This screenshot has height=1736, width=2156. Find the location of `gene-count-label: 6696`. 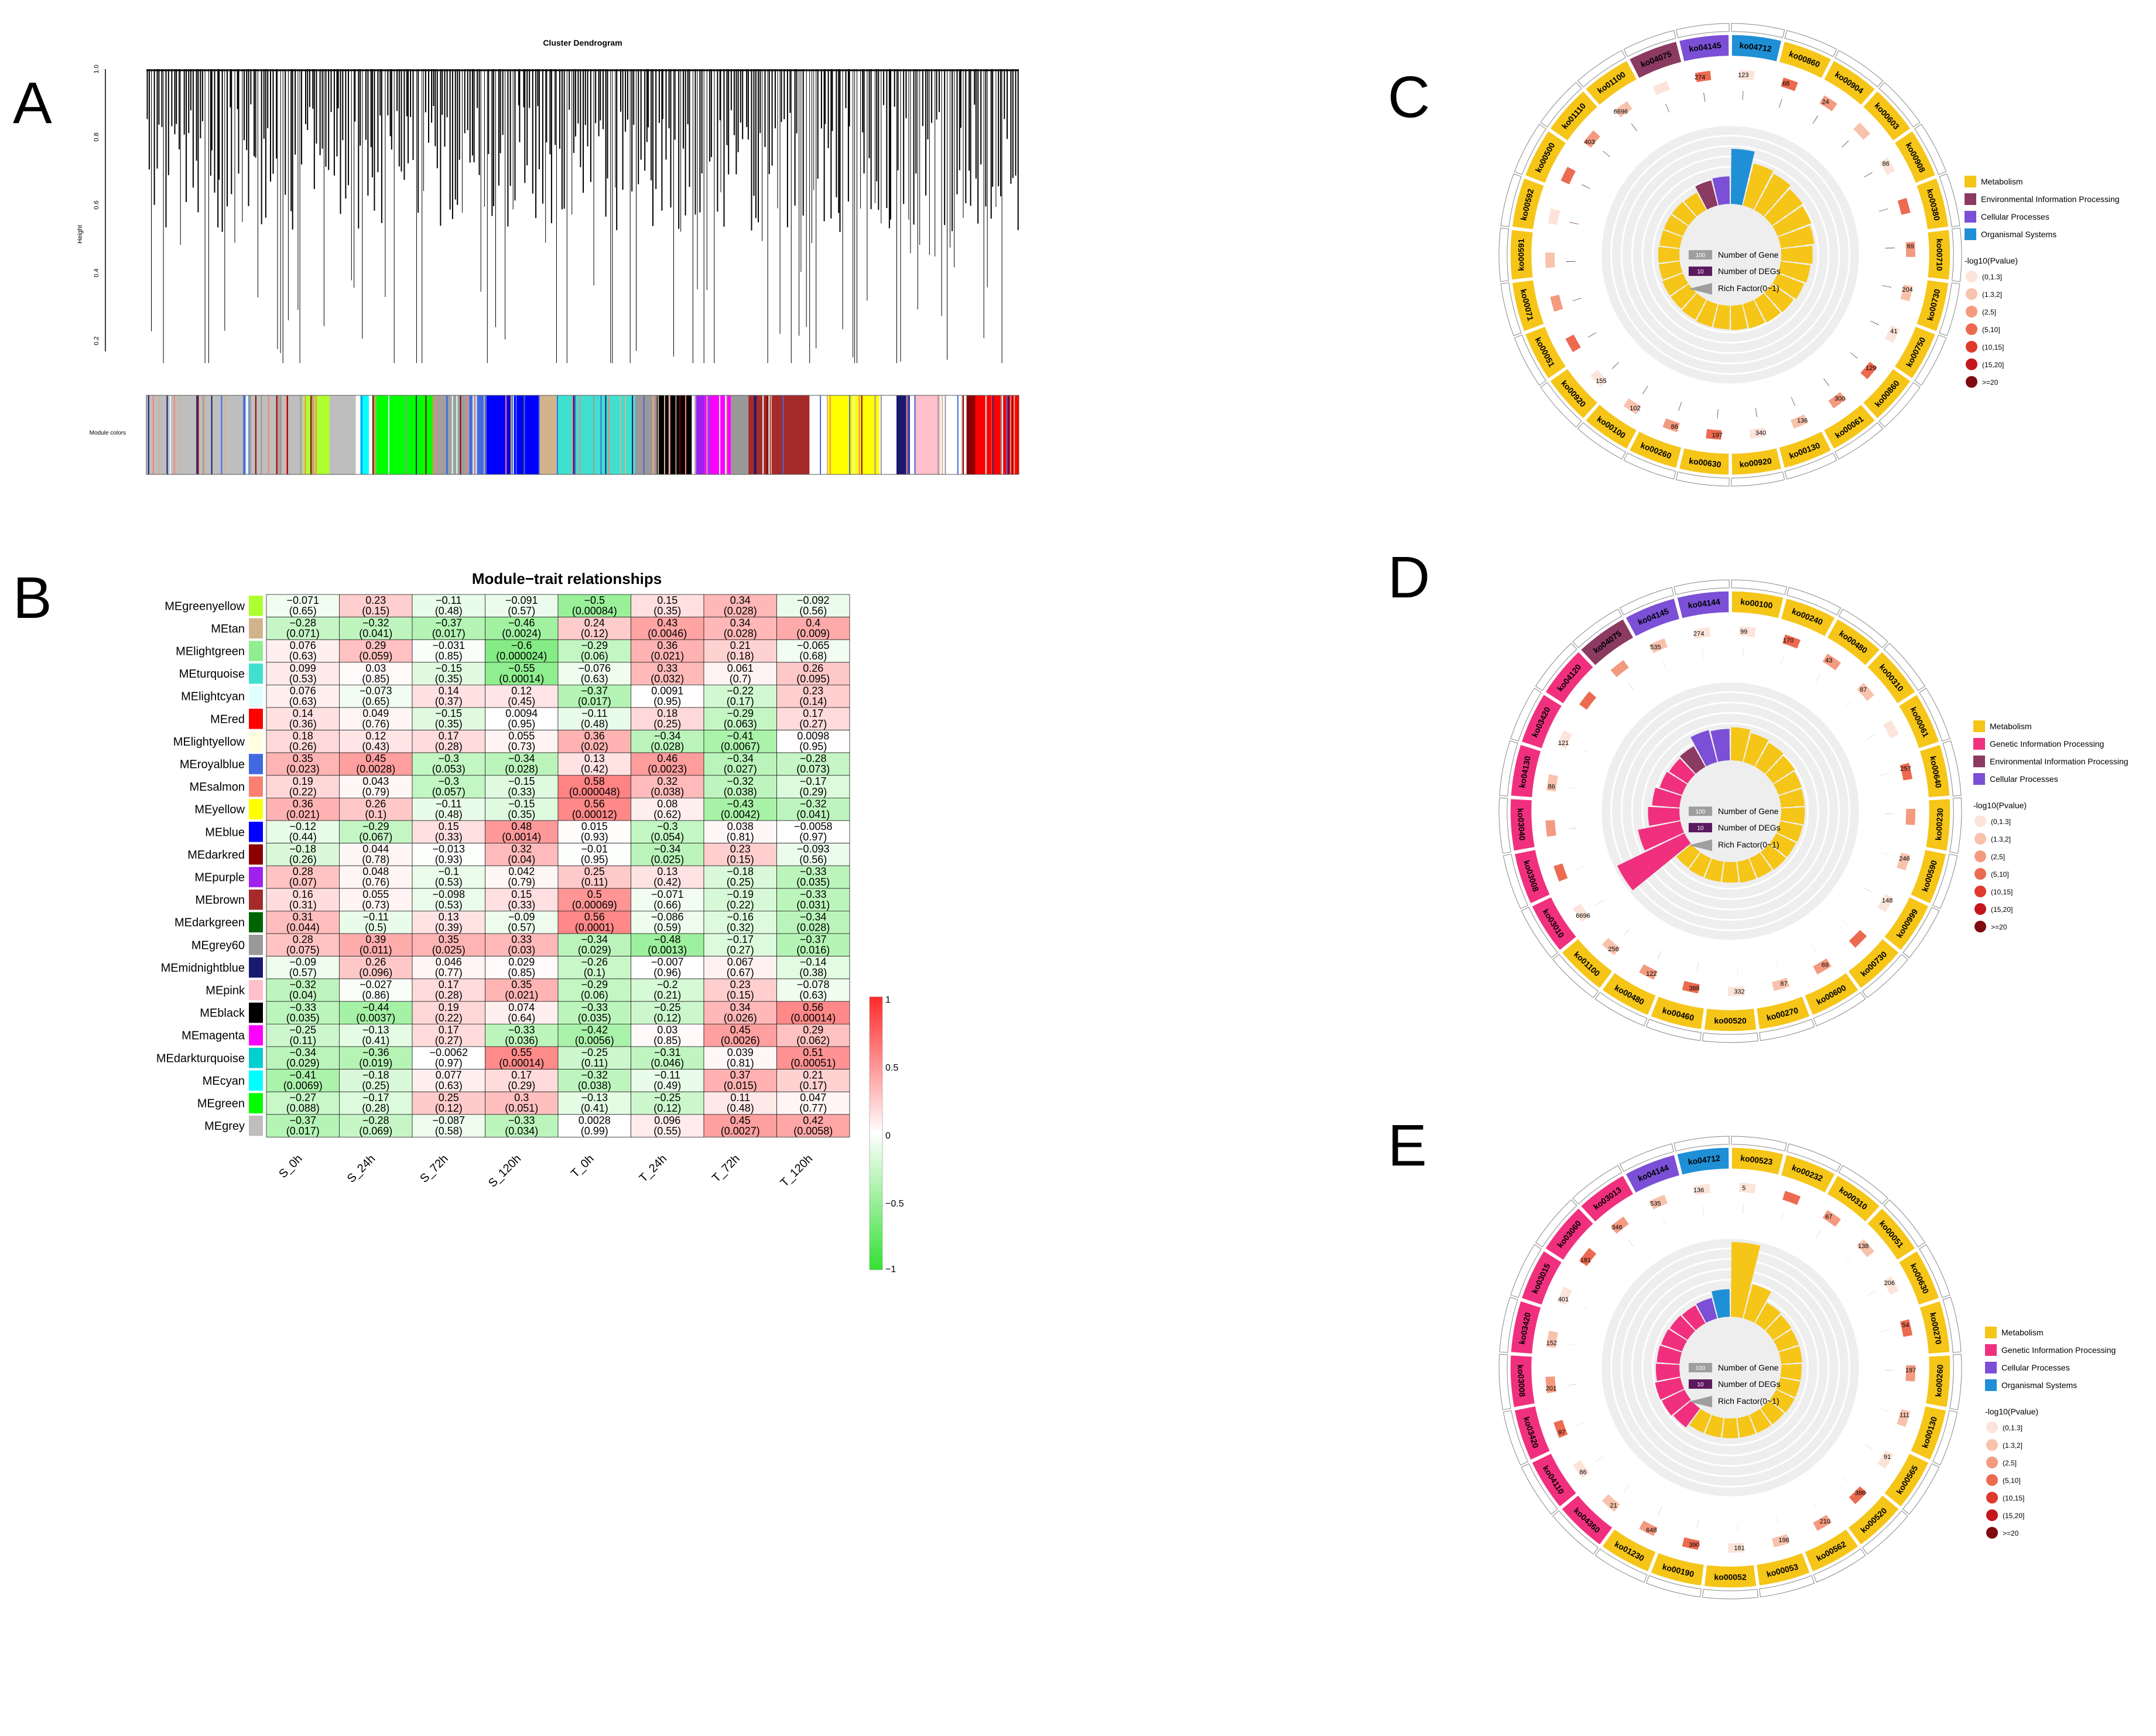

gene-count-label: 6696 is located at coordinates (1621, 111).